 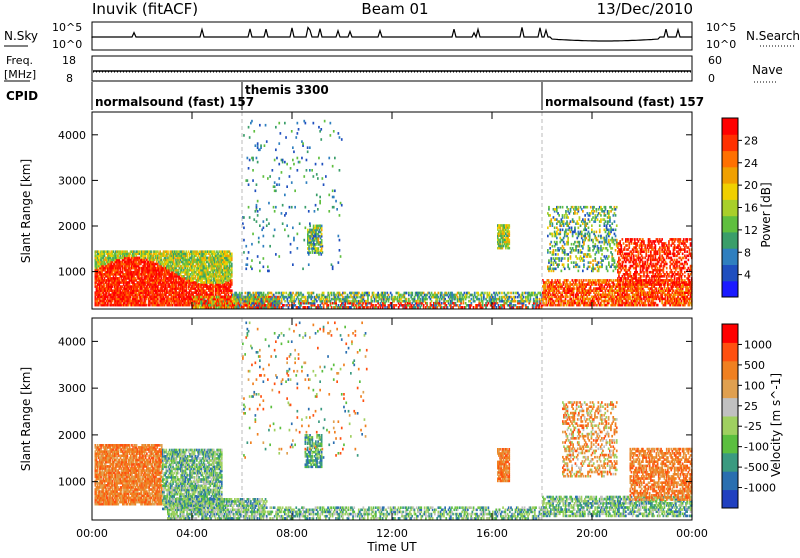 What do you see at coordinates (393, 69) in the screenshot?
I see `freq-panel: Freq. [MHz] 18 8 60 0 Nave` at bounding box center [393, 69].